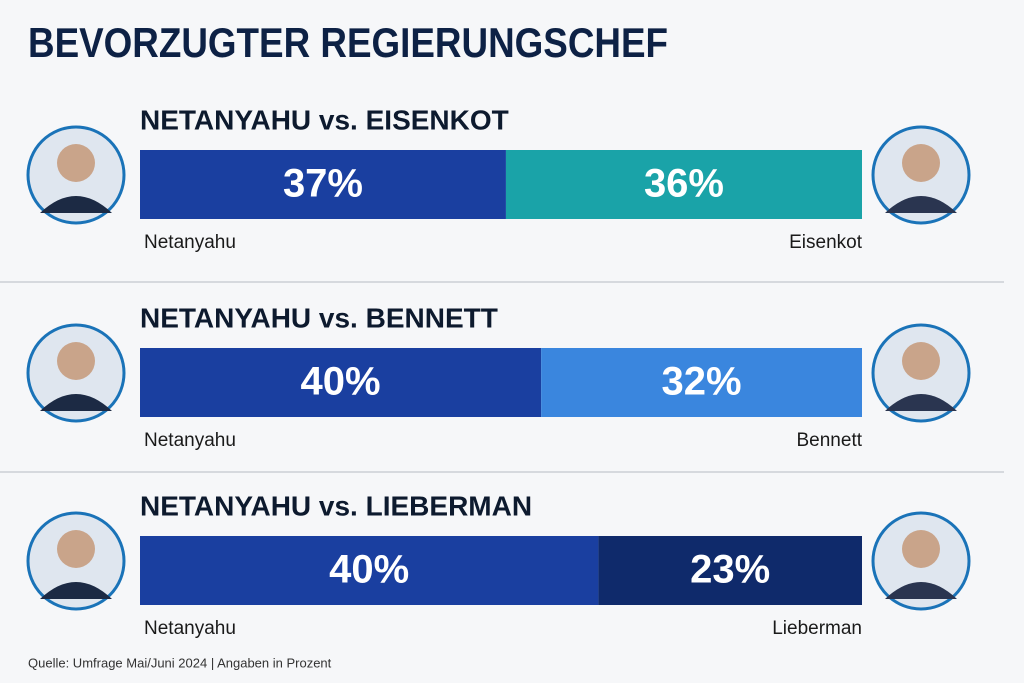  What do you see at coordinates (826, 242) in the screenshot?
I see `legend-name: Eisenkot` at bounding box center [826, 242].